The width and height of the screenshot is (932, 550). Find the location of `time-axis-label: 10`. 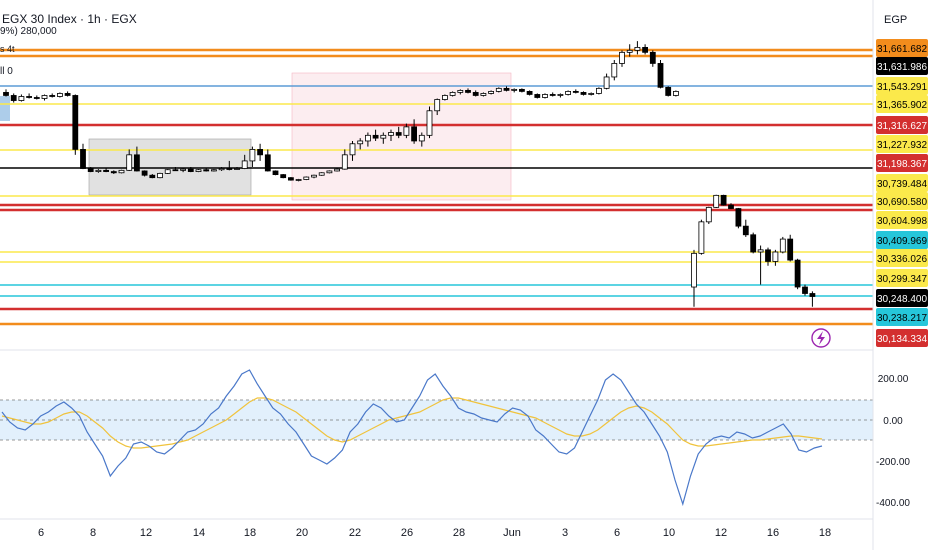

time-axis-label: 10 is located at coordinates (669, 533).